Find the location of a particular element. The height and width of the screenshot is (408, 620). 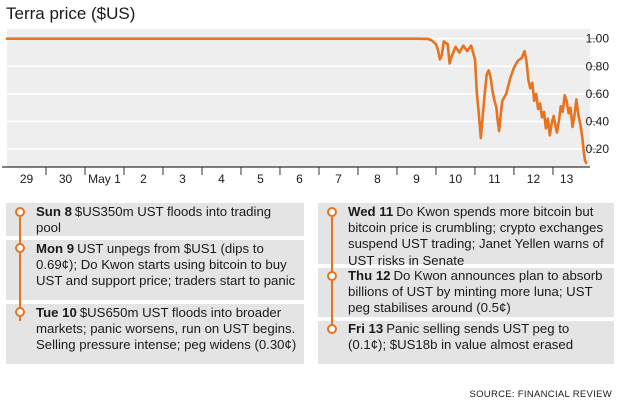

chart-title: Terra price ($US) is located at coordinates (71, 13).